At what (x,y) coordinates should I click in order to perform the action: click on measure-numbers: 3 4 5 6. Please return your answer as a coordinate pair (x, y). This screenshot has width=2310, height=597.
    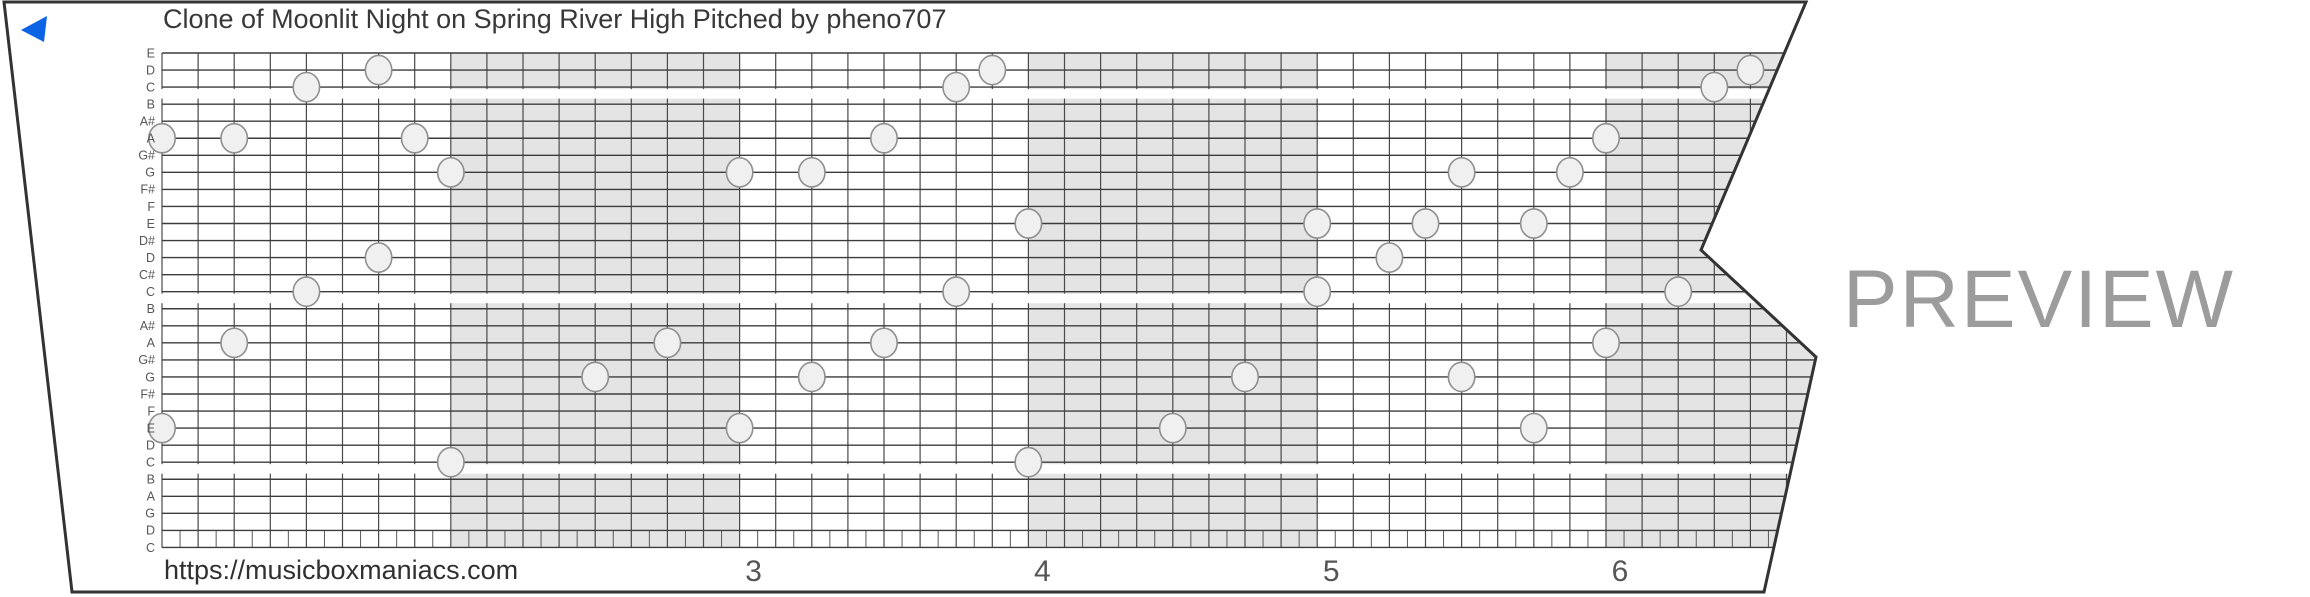
    Looking at the image, I should click on (1186, 571).